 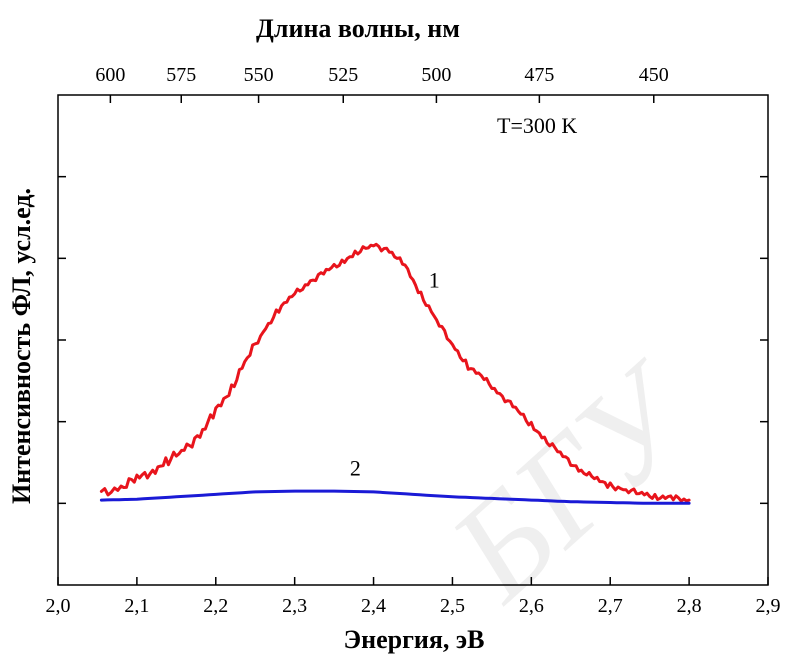 I want to click on x-tick-label: 2,7, so click(x=610, y=606).